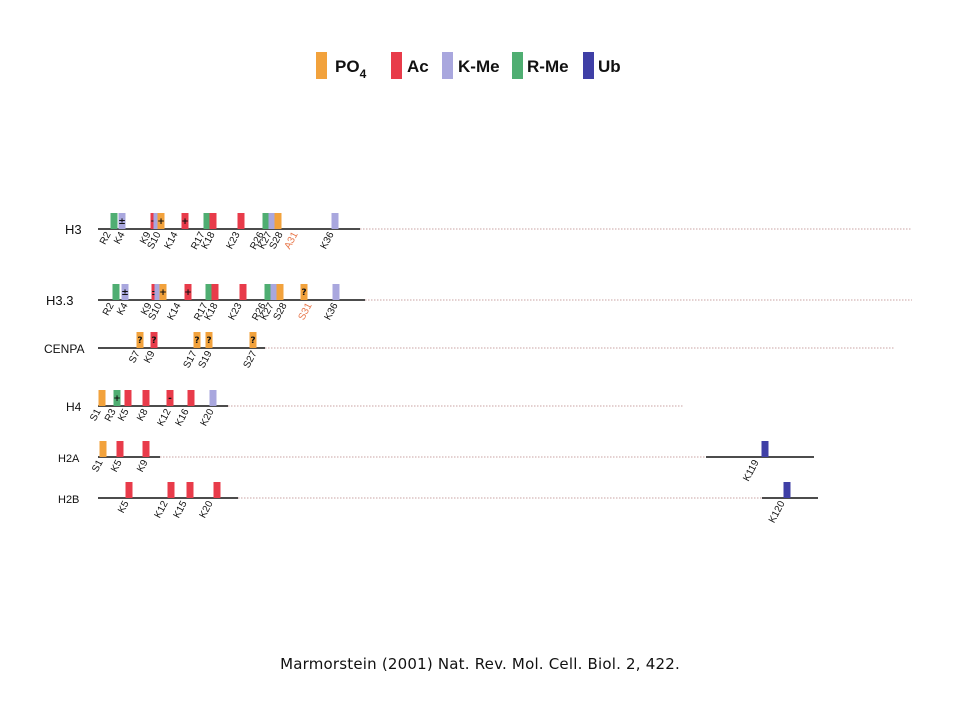  What do you see at coordinates (396, 65) in the screenshot?
I see `legend-swatch-ac` at bounding box center [396, 65].